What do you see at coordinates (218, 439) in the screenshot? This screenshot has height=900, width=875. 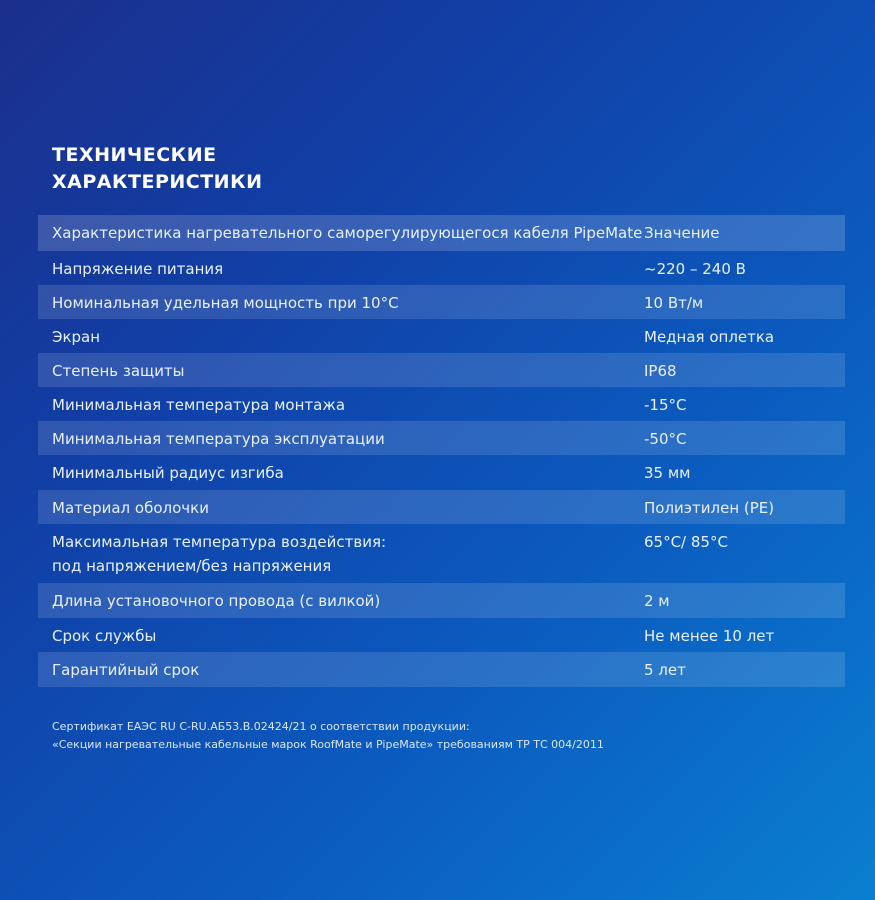 I see `row-key-text: Минимальная температура эксплуатации` at bounding box center [218, 439].